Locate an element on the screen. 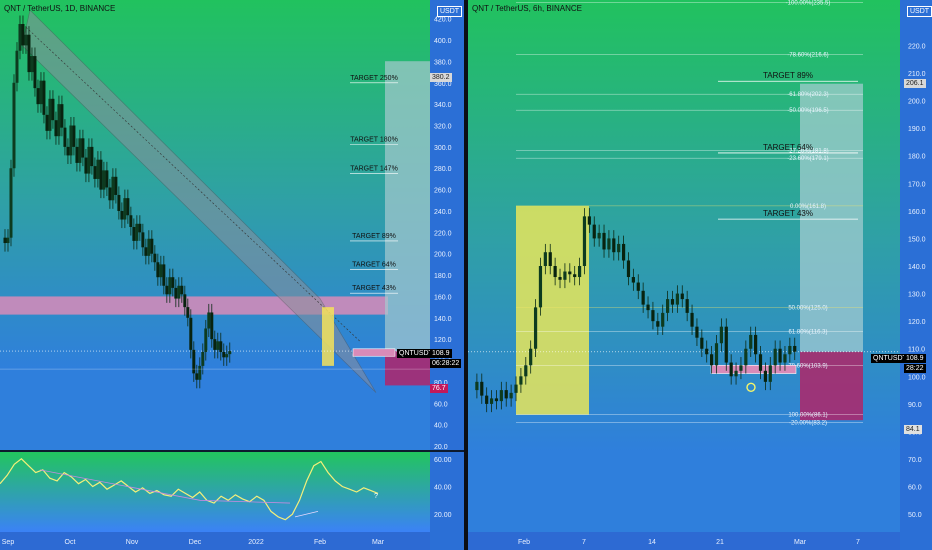  left-y-tick-label: 40.0 is located at coordinates (441, 426).